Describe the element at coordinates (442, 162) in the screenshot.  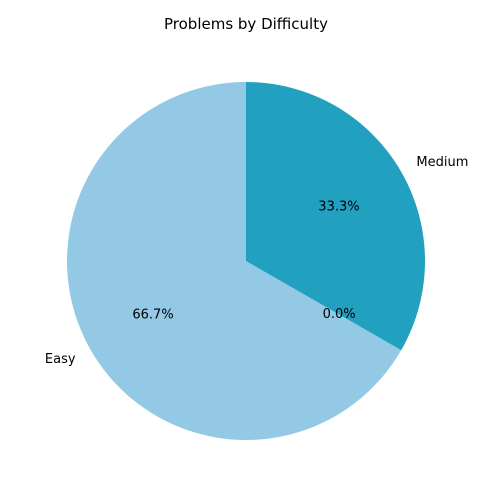
I see `slice-label-medium: Medium` at that location.